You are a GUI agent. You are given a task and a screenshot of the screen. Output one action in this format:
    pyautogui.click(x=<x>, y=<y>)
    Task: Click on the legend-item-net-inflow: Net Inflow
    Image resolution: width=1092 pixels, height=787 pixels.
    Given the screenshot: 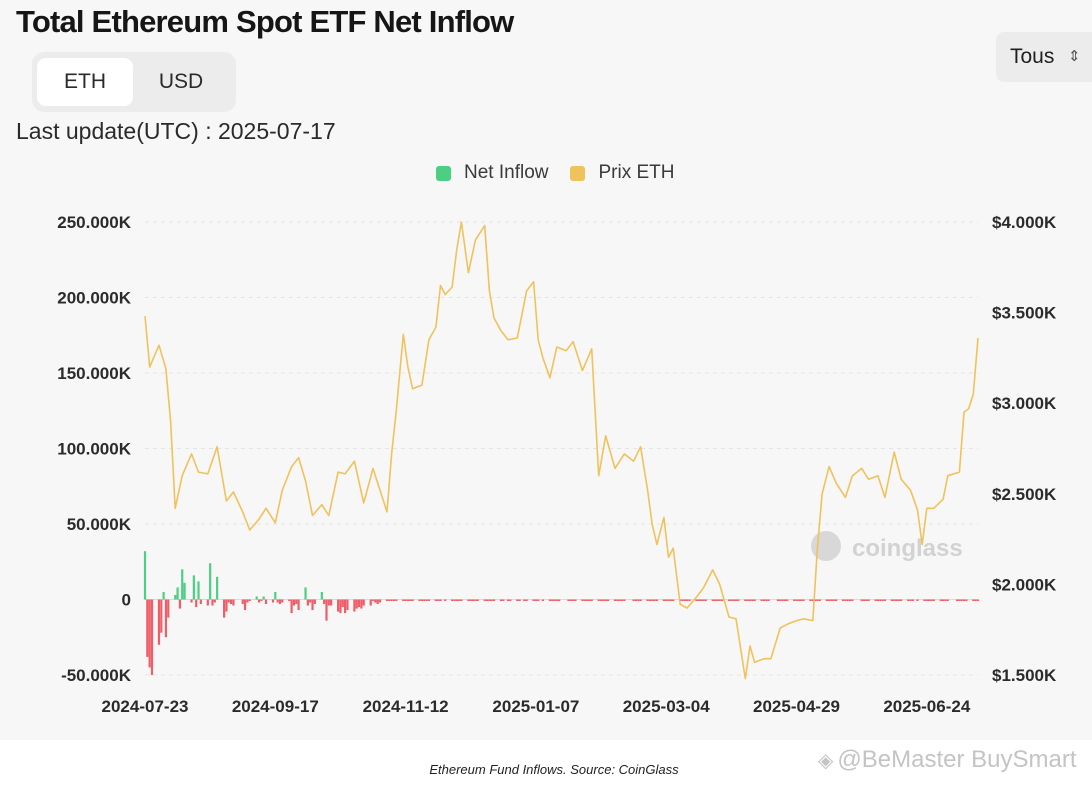 What is the action you would take?
    pyautogui.click(x=492, y=173)
    